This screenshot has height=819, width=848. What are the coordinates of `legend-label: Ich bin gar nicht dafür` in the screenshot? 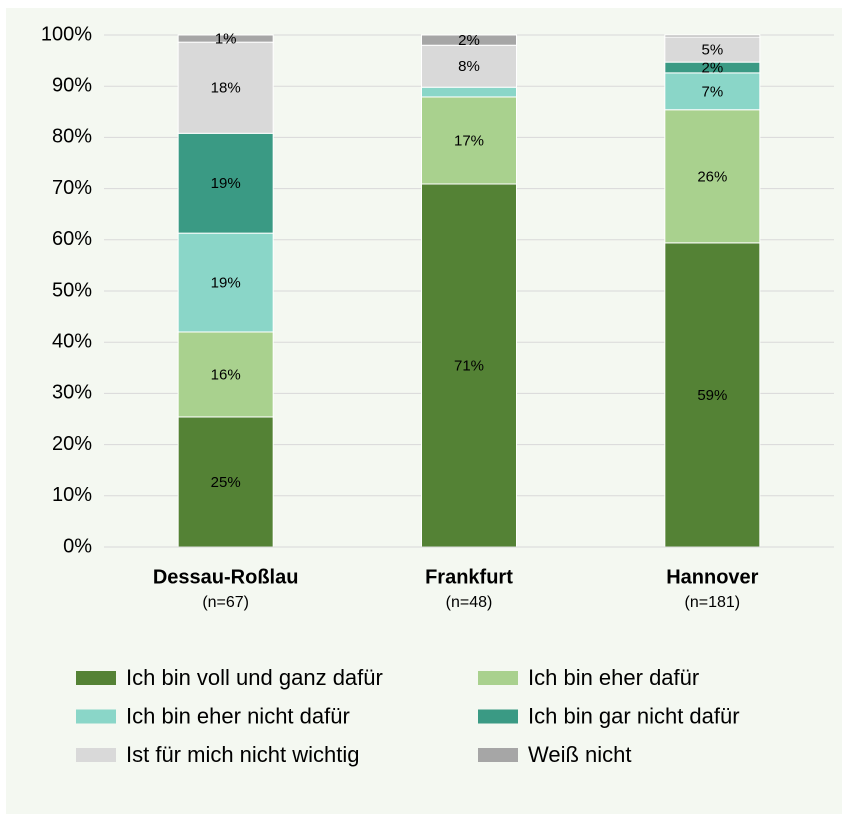 It's located at (634, 715).